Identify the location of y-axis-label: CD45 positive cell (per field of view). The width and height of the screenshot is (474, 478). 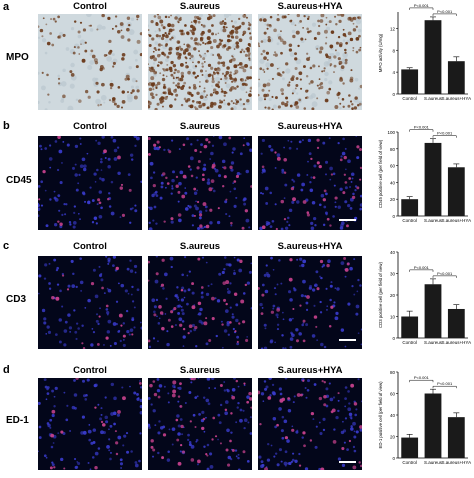
(380, 173).